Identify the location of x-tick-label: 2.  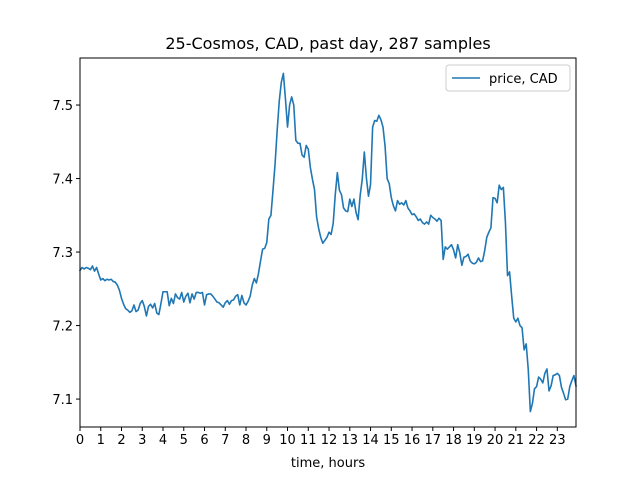
(121, 440).